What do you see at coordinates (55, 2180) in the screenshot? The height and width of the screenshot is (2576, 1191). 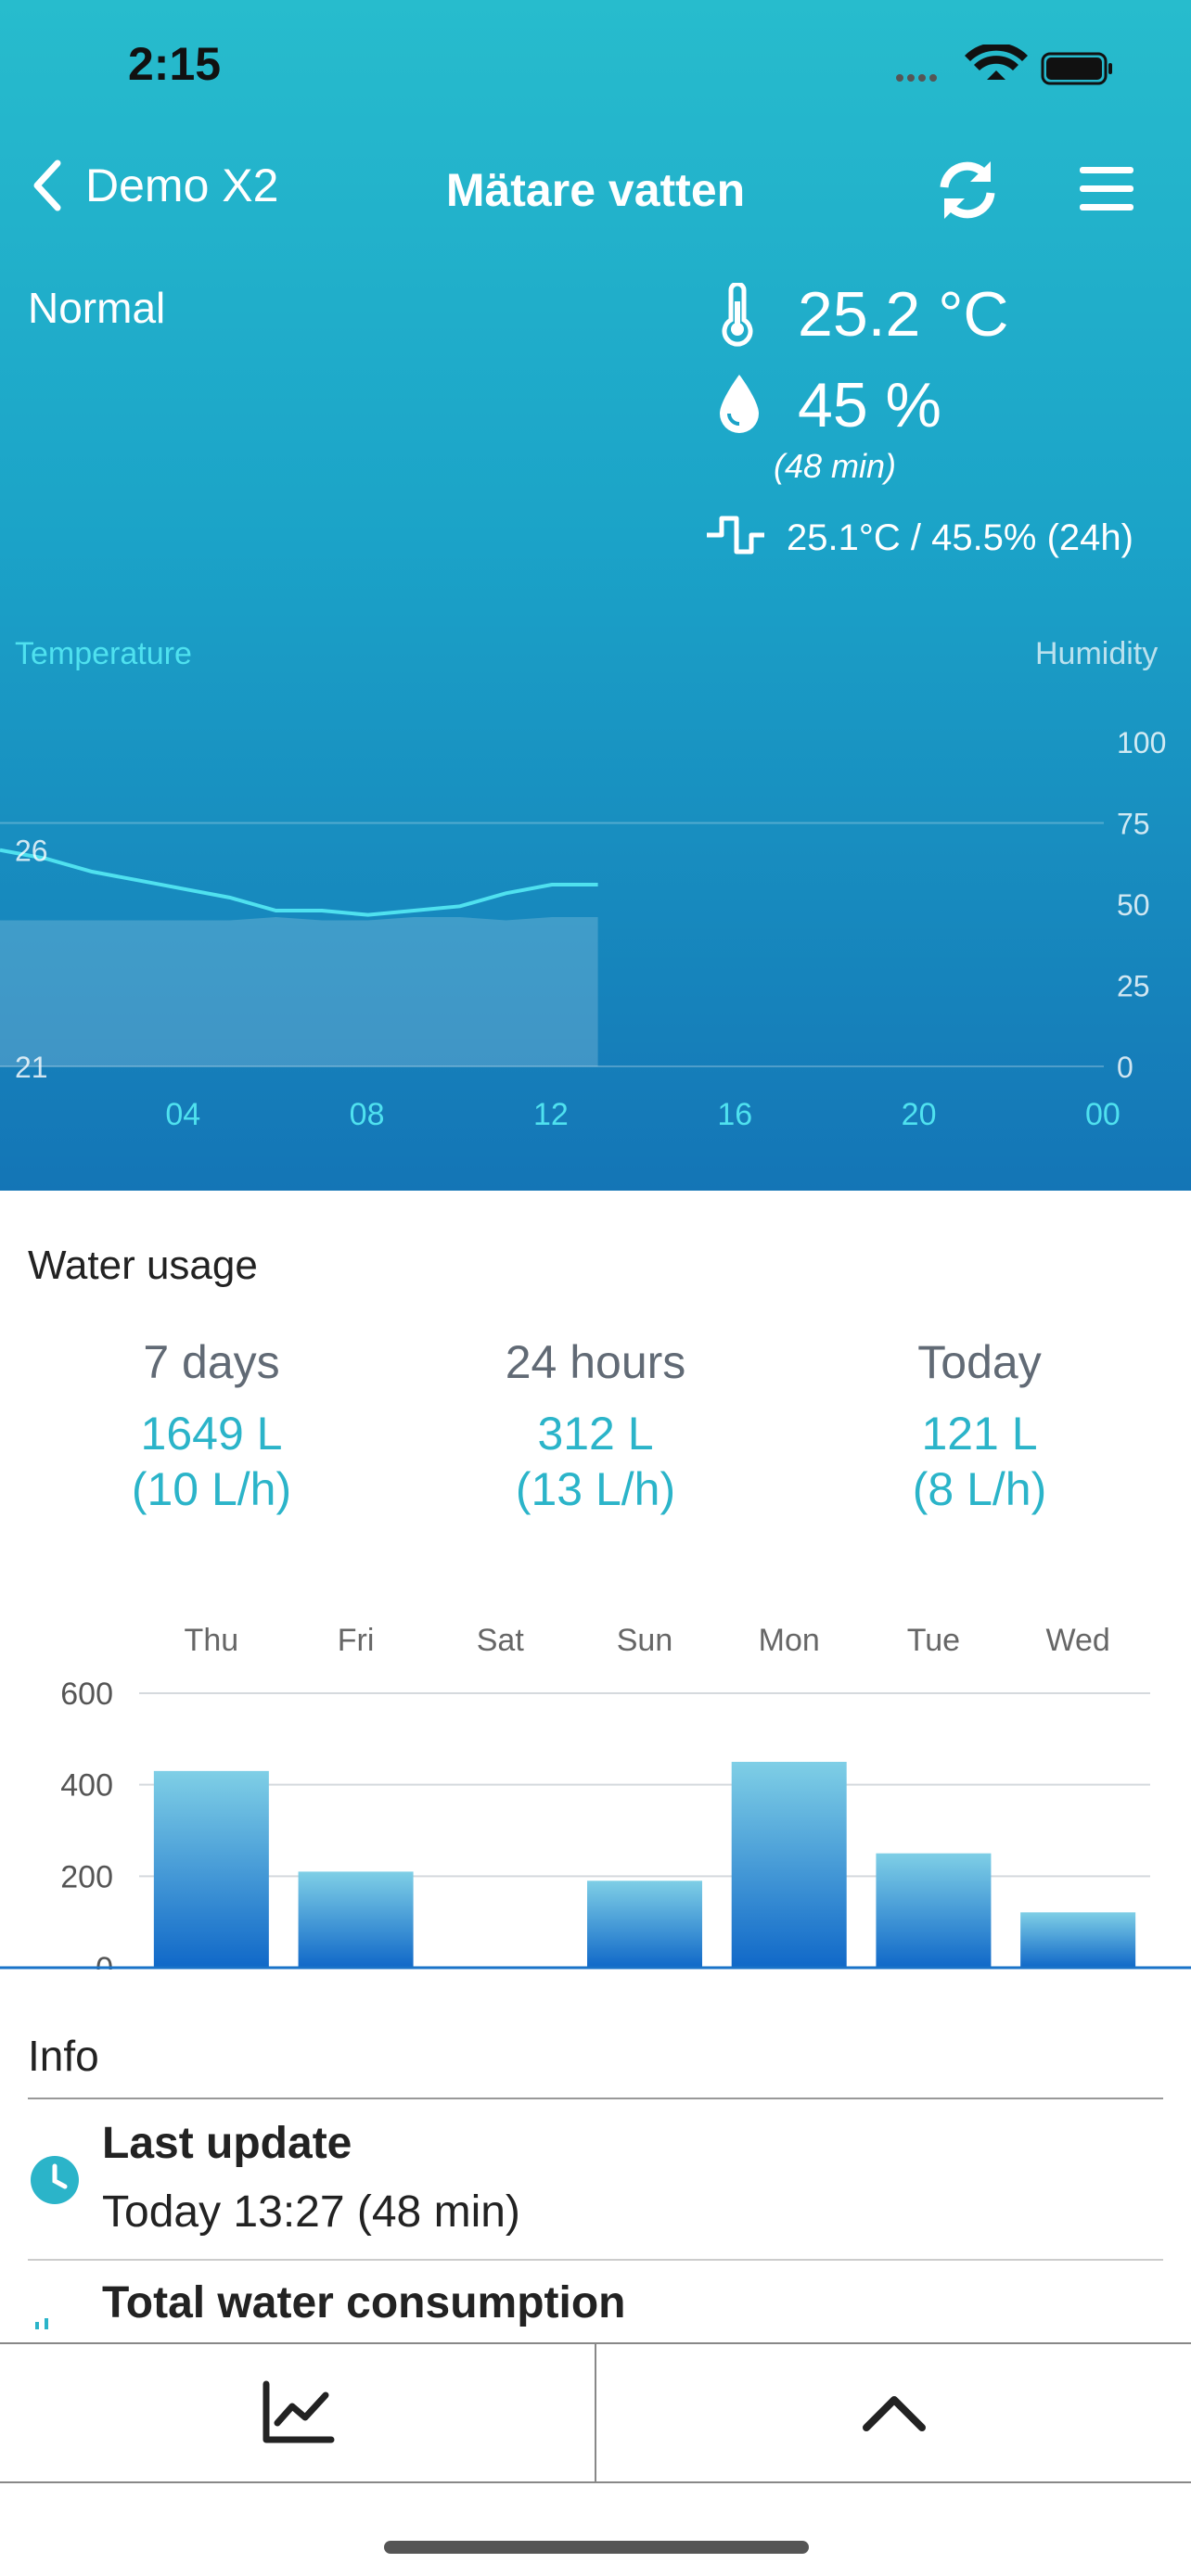 I see `clock-icon` at bounding box center [55, 2180].